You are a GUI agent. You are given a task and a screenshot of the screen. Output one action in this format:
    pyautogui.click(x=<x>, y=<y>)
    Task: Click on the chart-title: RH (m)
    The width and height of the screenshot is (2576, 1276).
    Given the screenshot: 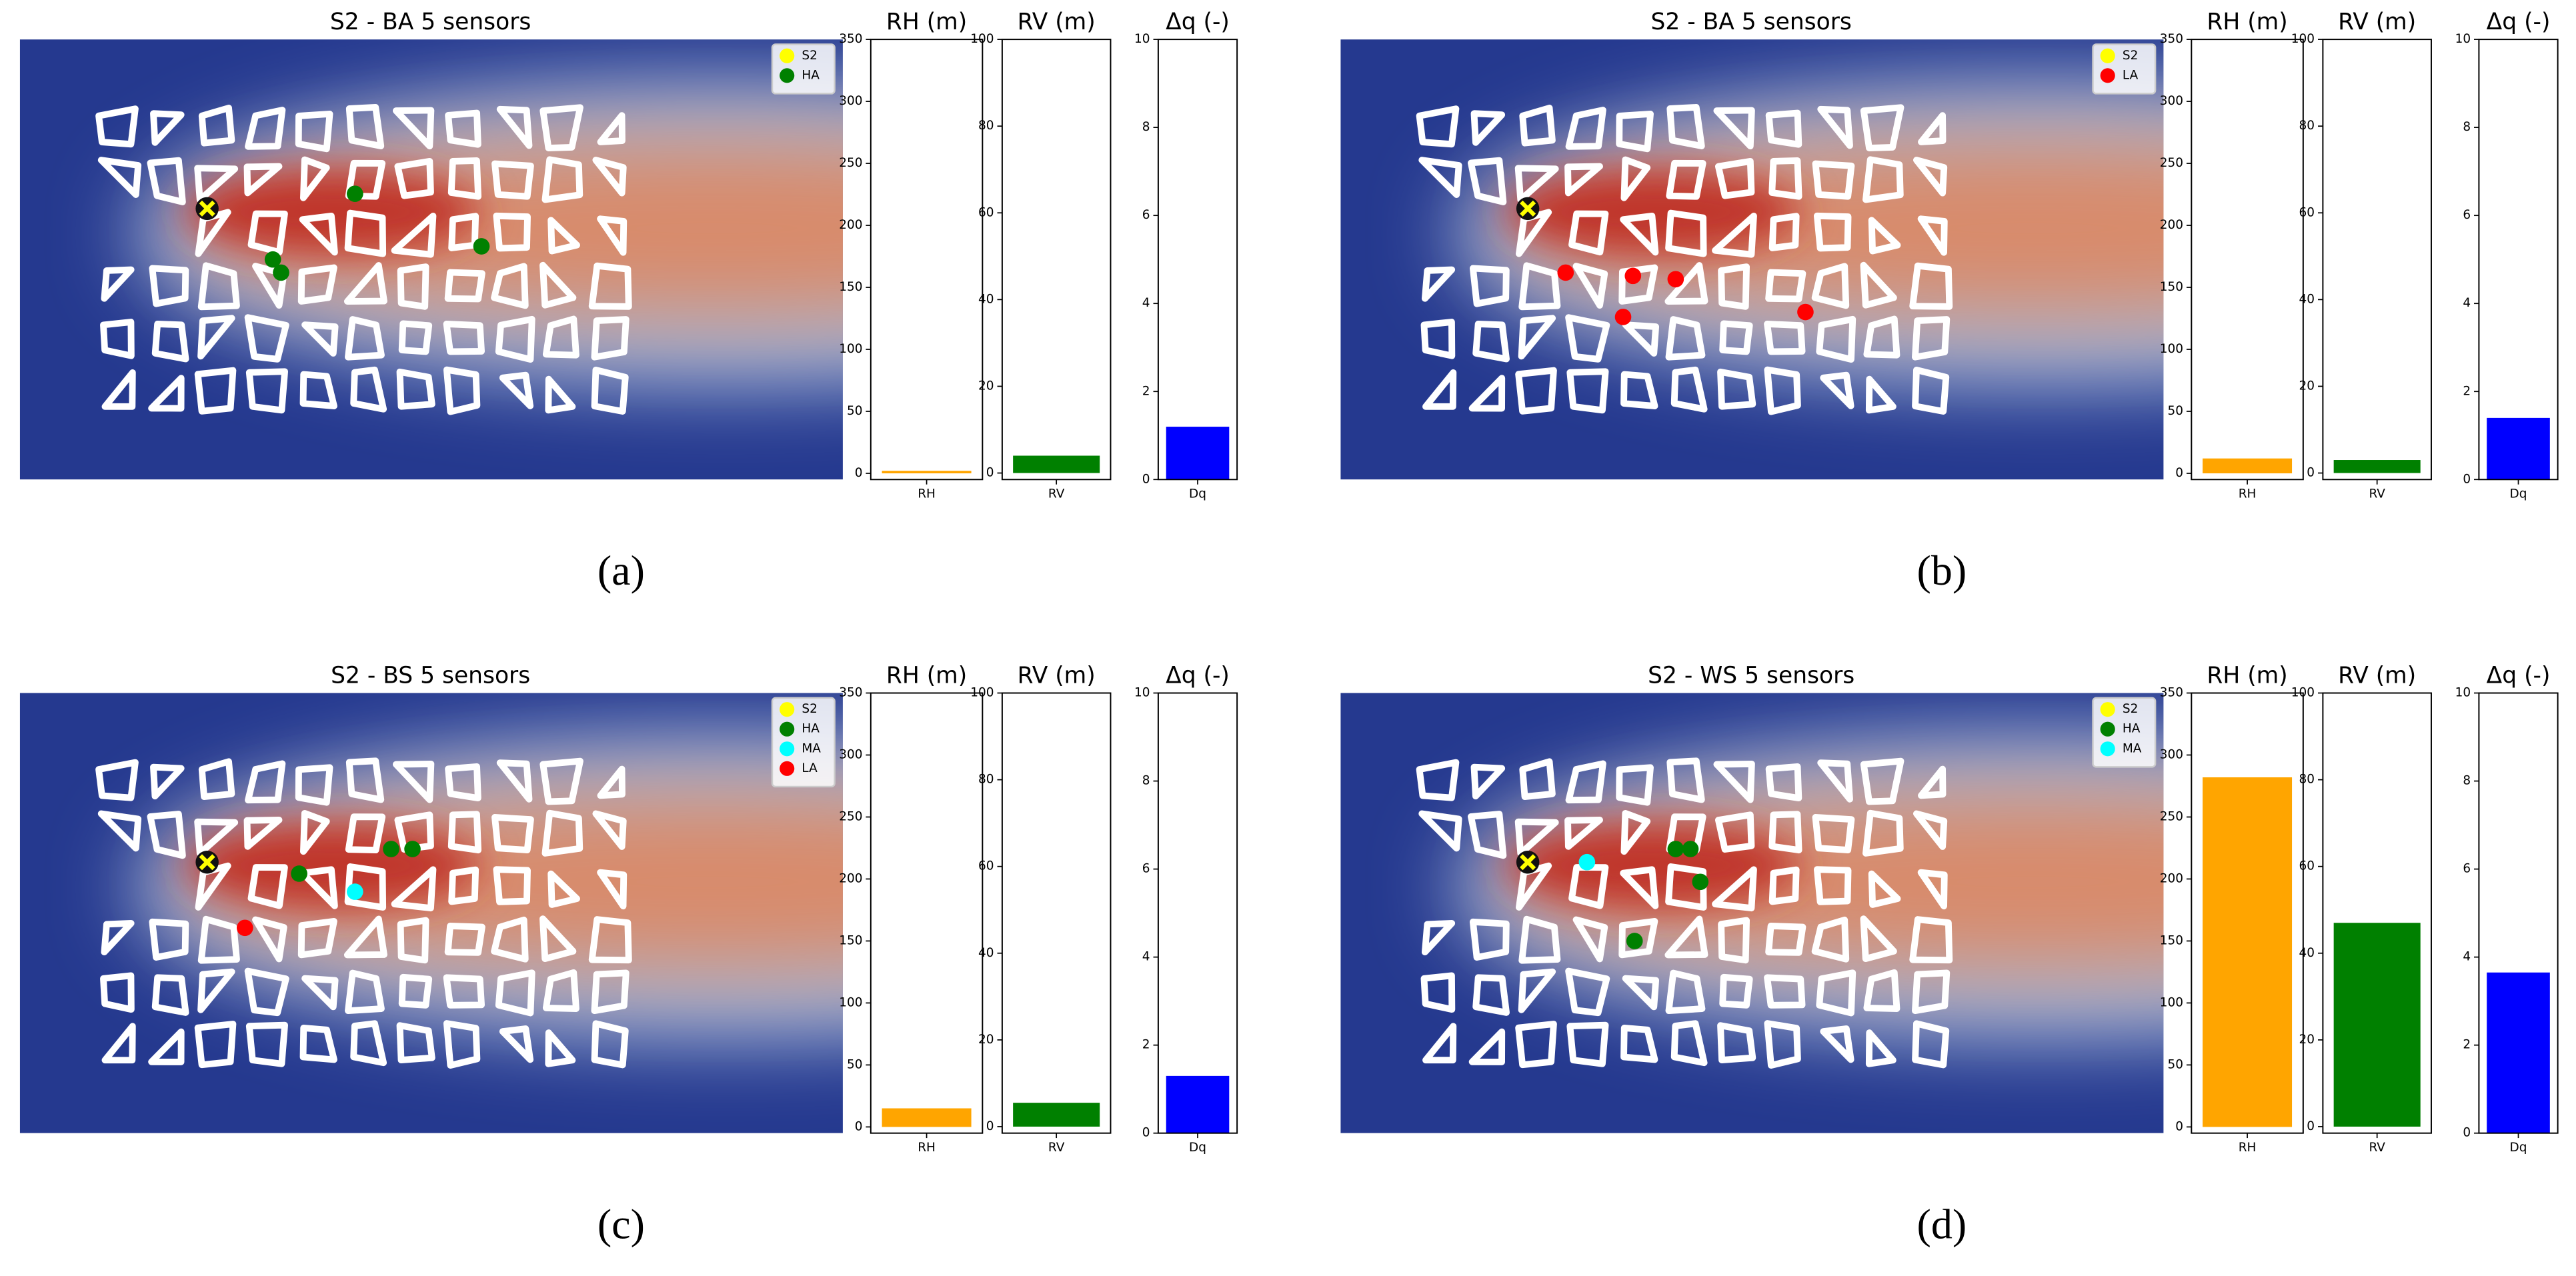 What is the action you would take?
    pyautogui.click(x=2247, y=675)
    